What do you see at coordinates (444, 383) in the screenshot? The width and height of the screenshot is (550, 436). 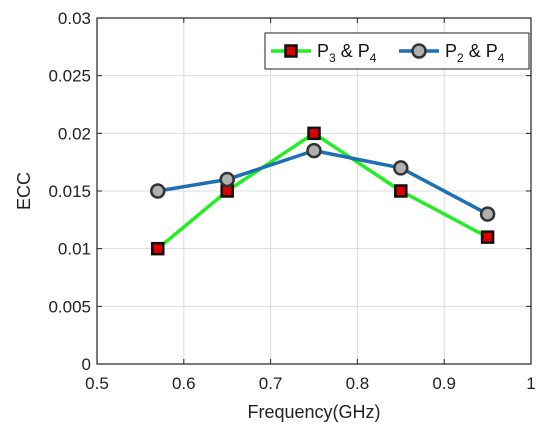 I see `x-tick-label: 0.9` at bounding box center [444, 383].